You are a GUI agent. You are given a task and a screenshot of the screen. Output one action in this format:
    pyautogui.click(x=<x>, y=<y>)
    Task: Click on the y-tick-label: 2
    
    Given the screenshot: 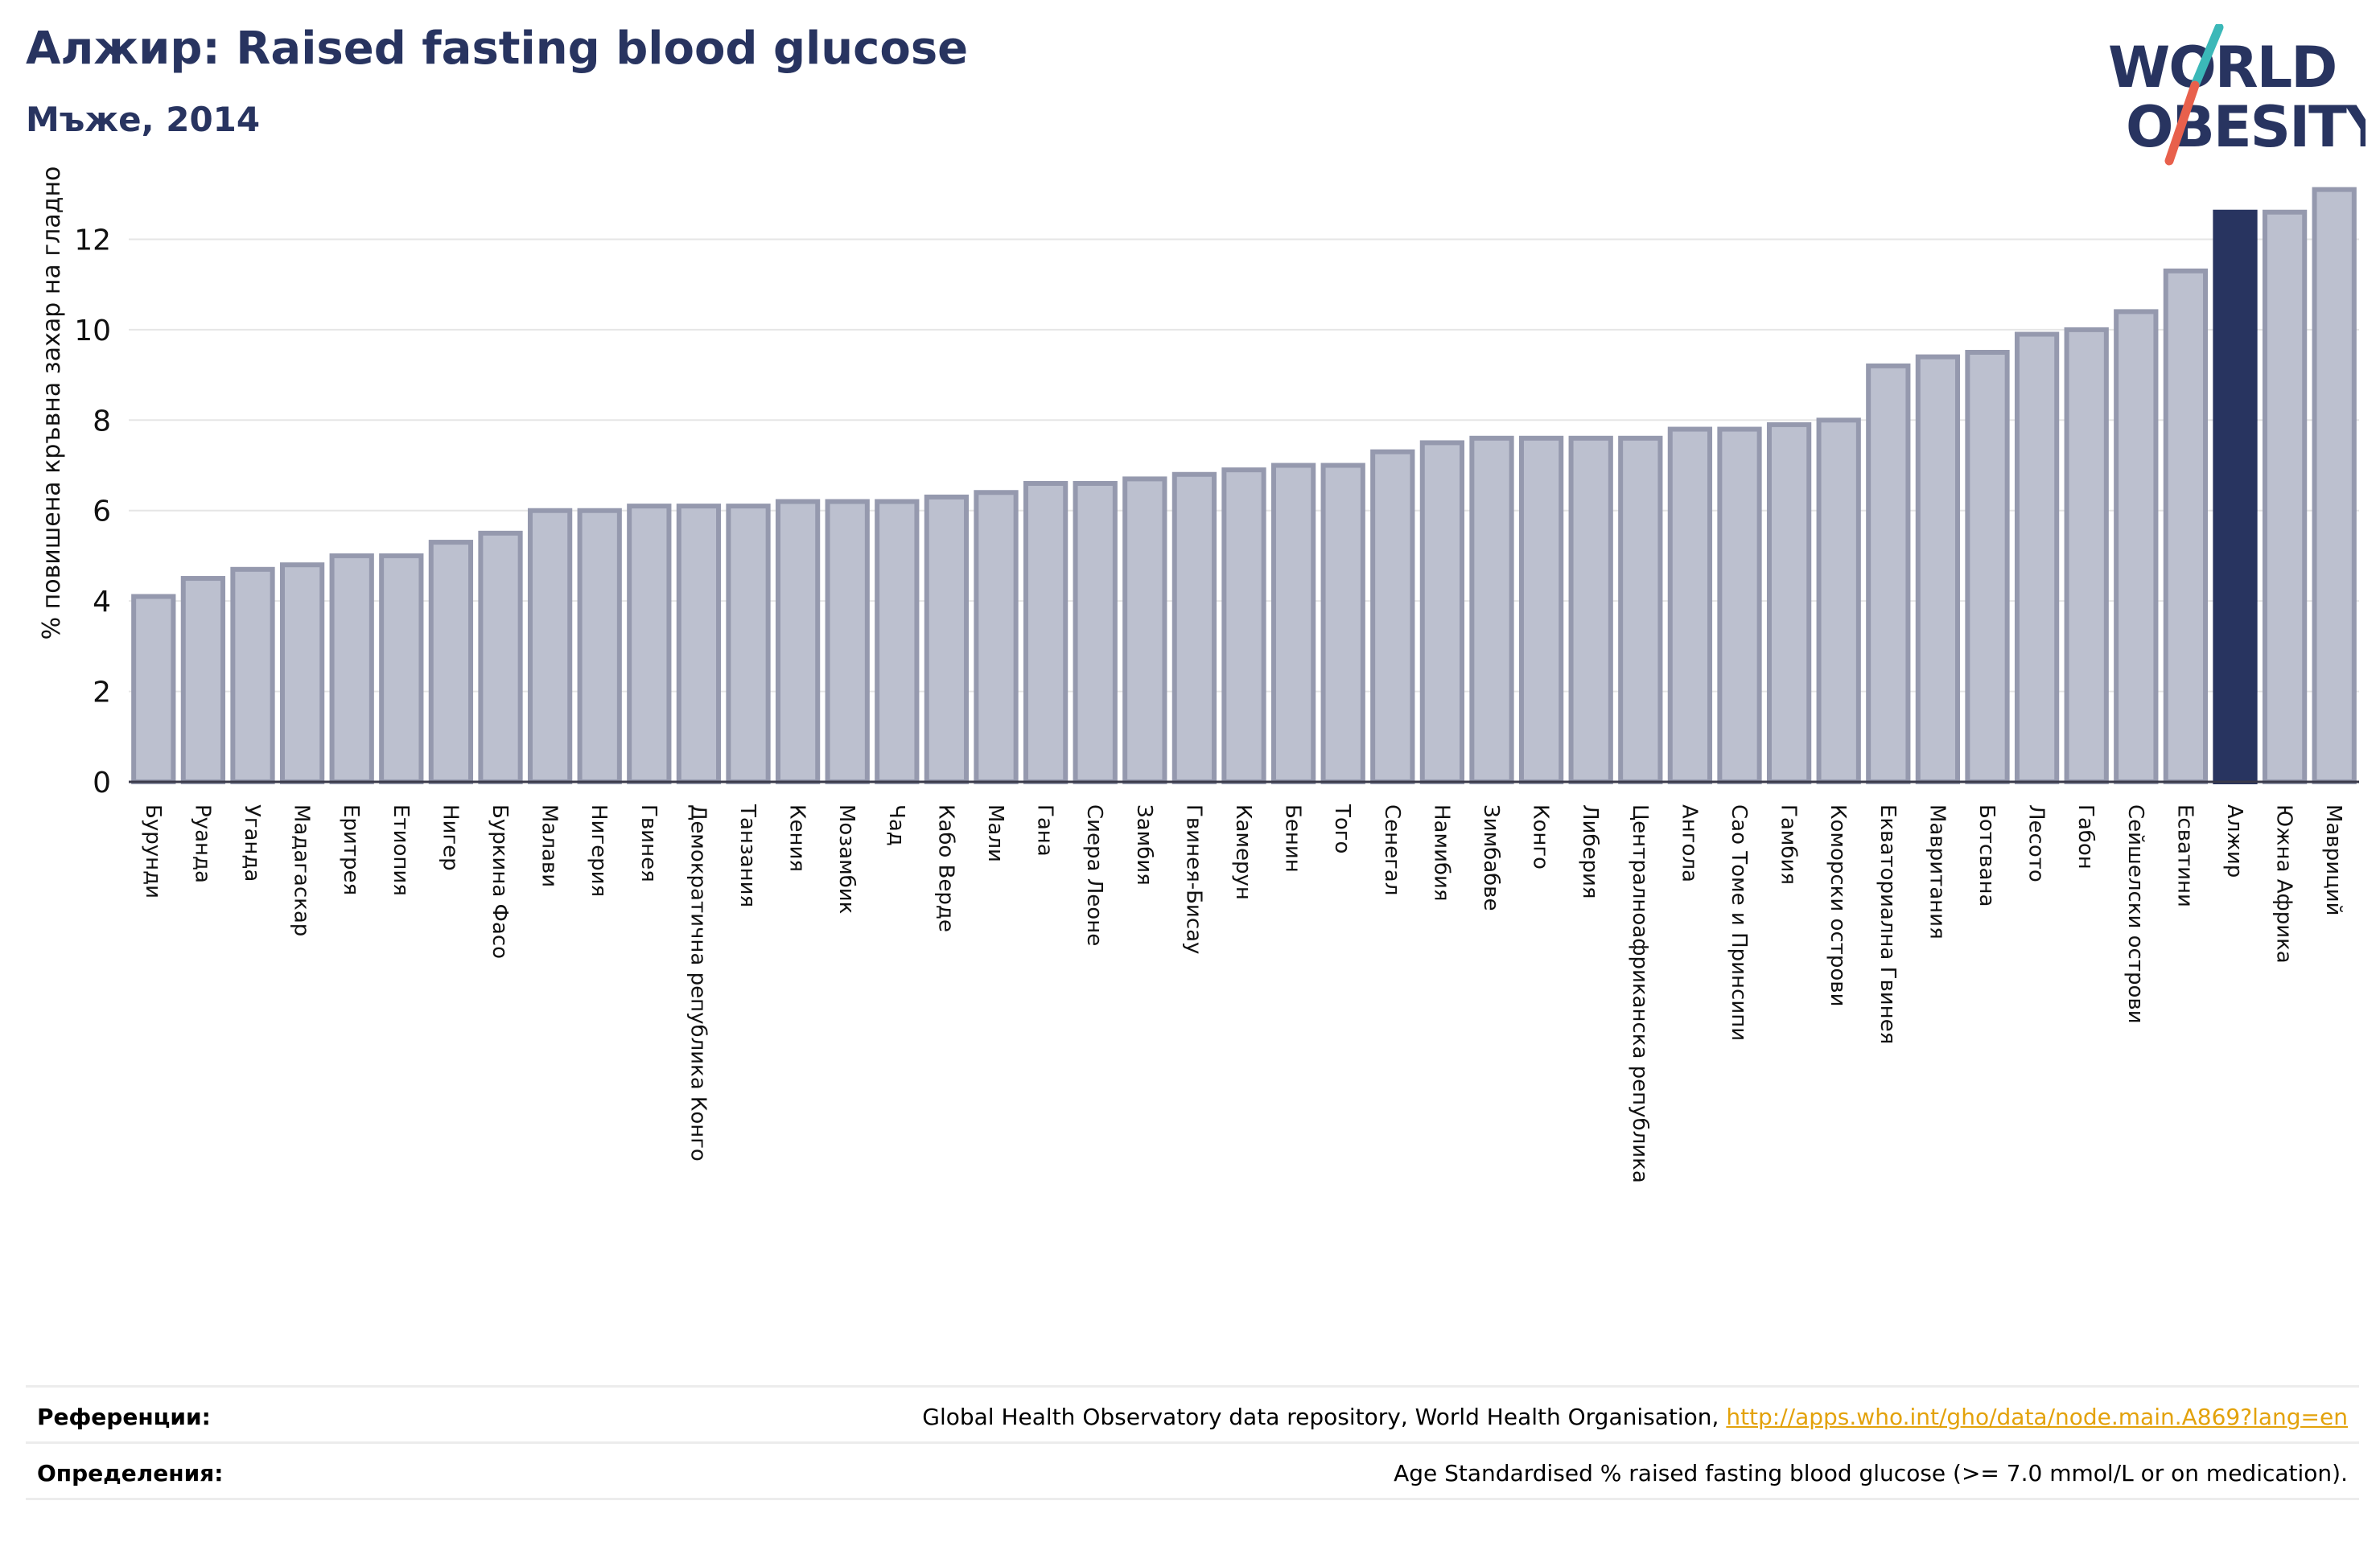 What is the action you would take?
    pyautogui.click(x=102, y=692)
    